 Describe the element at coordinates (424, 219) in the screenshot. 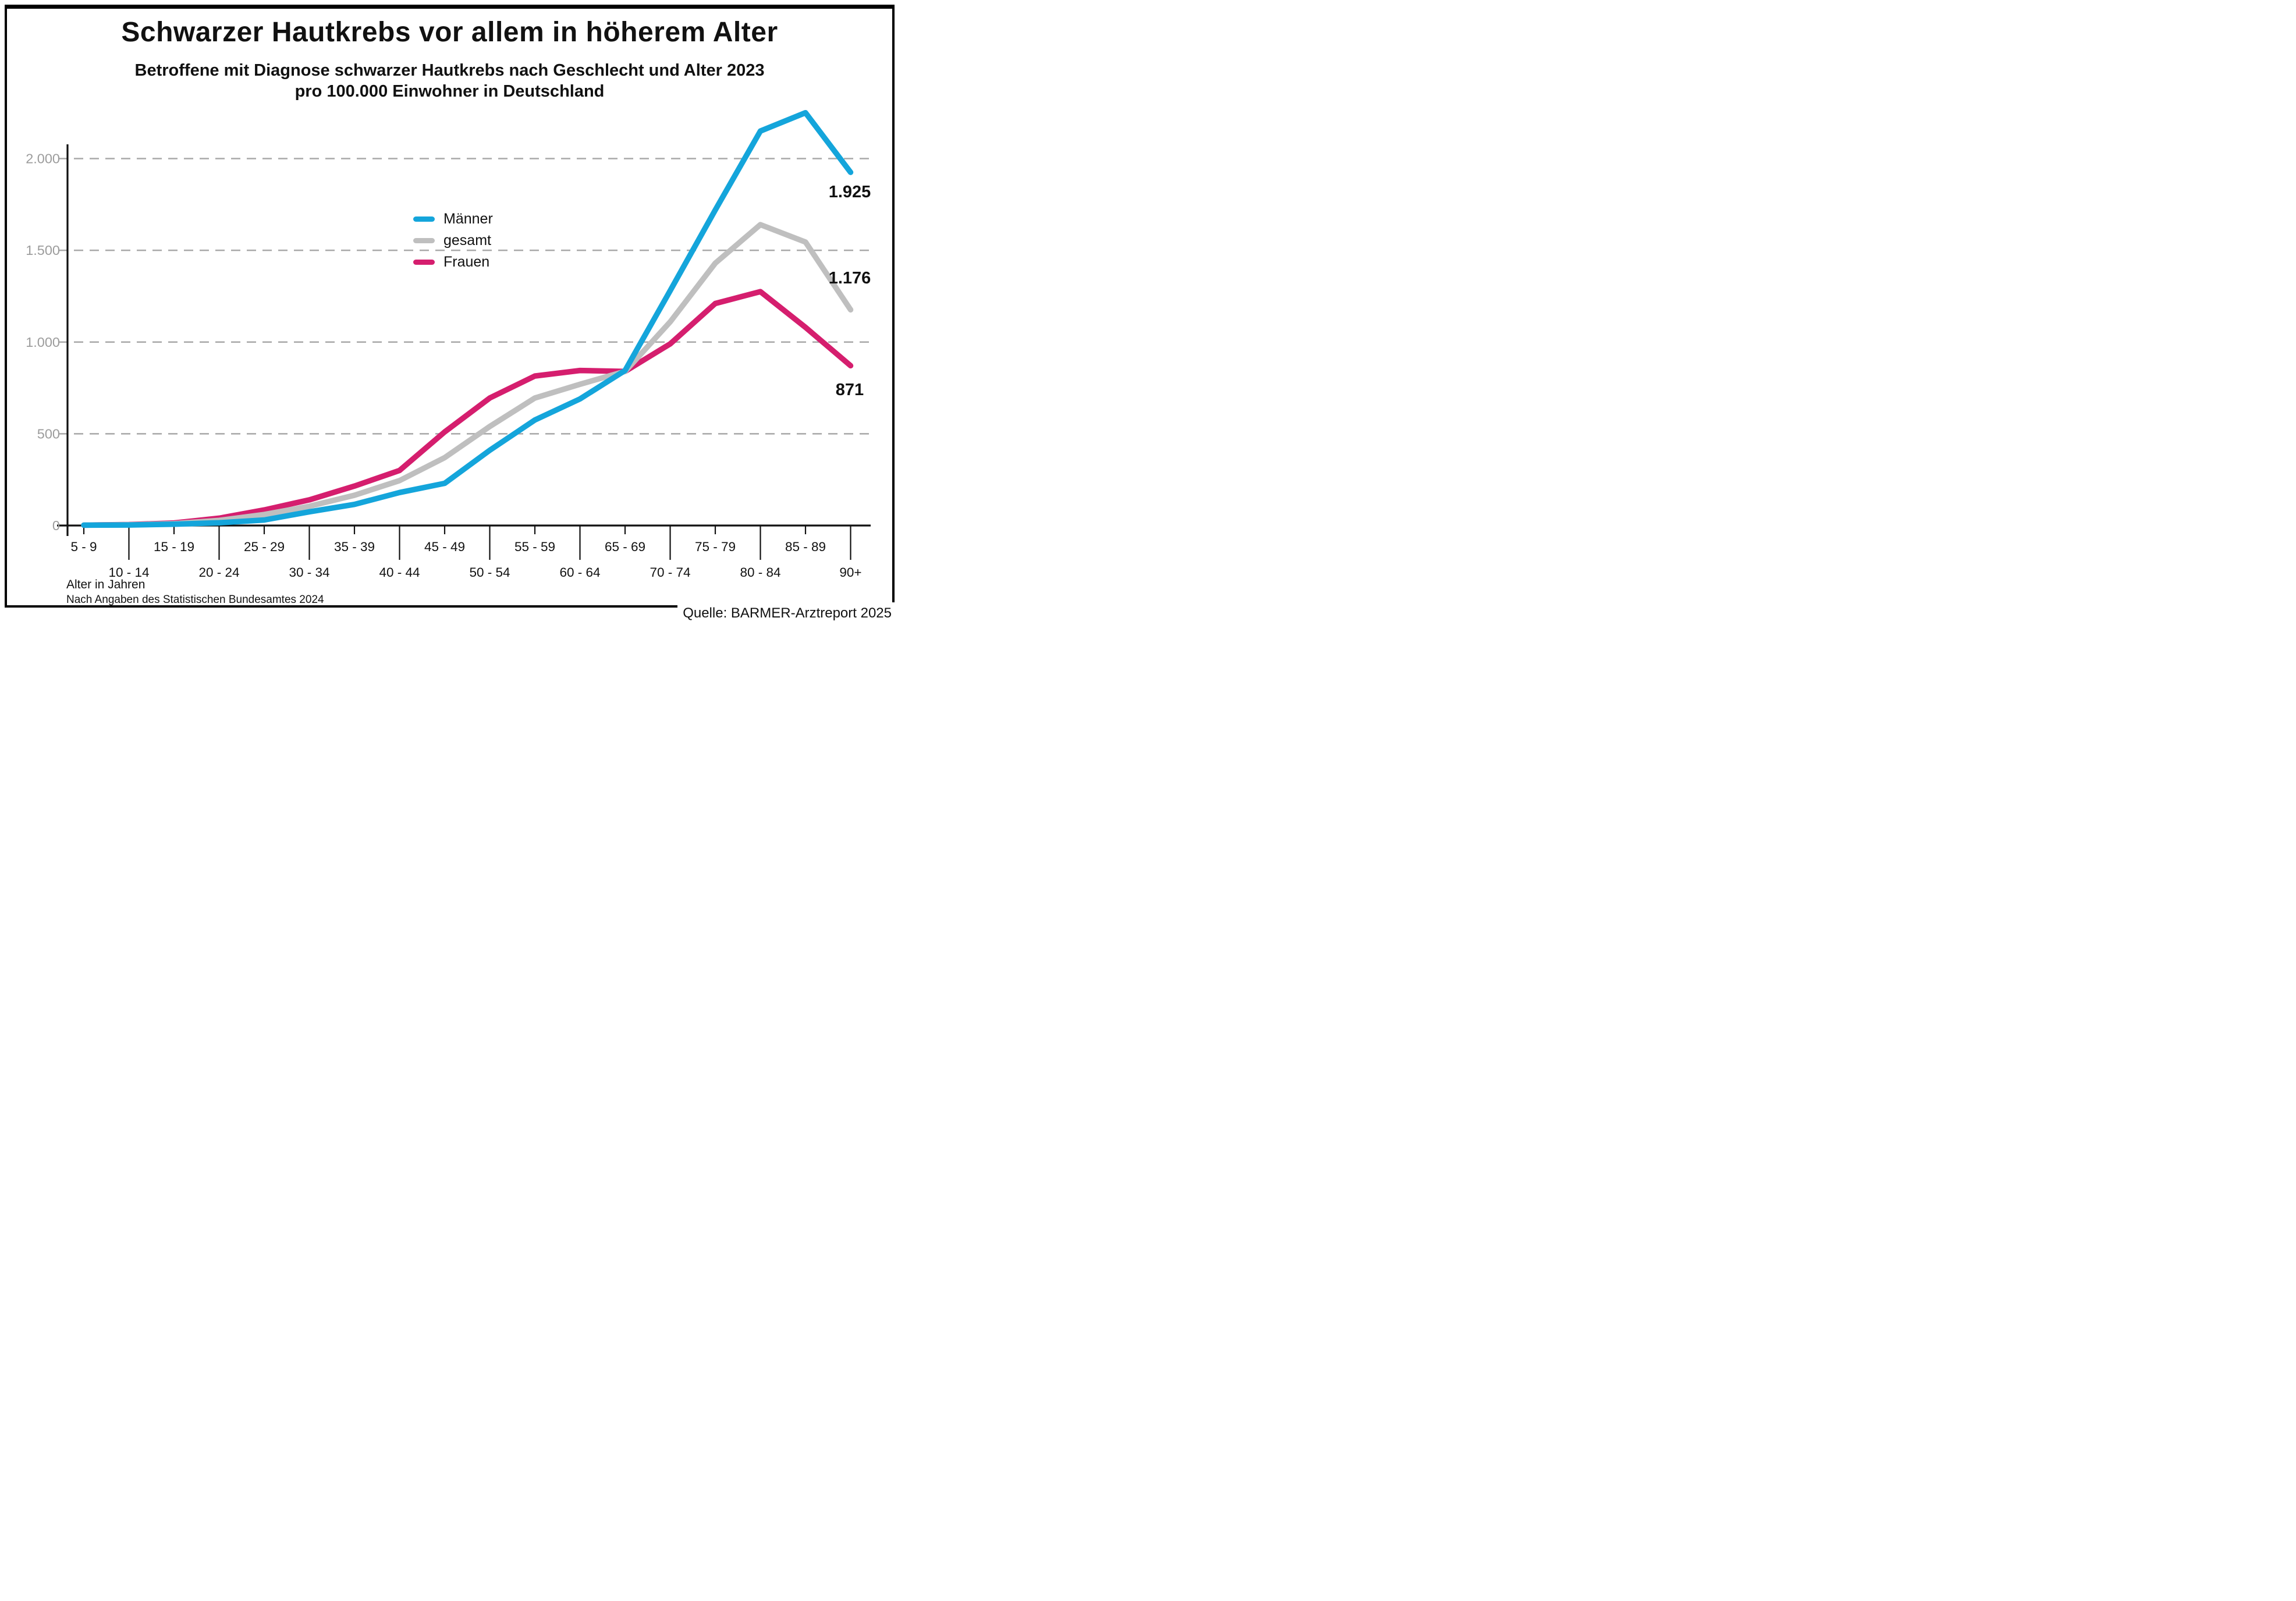

I see `legend-swatch-maenner` at that location.